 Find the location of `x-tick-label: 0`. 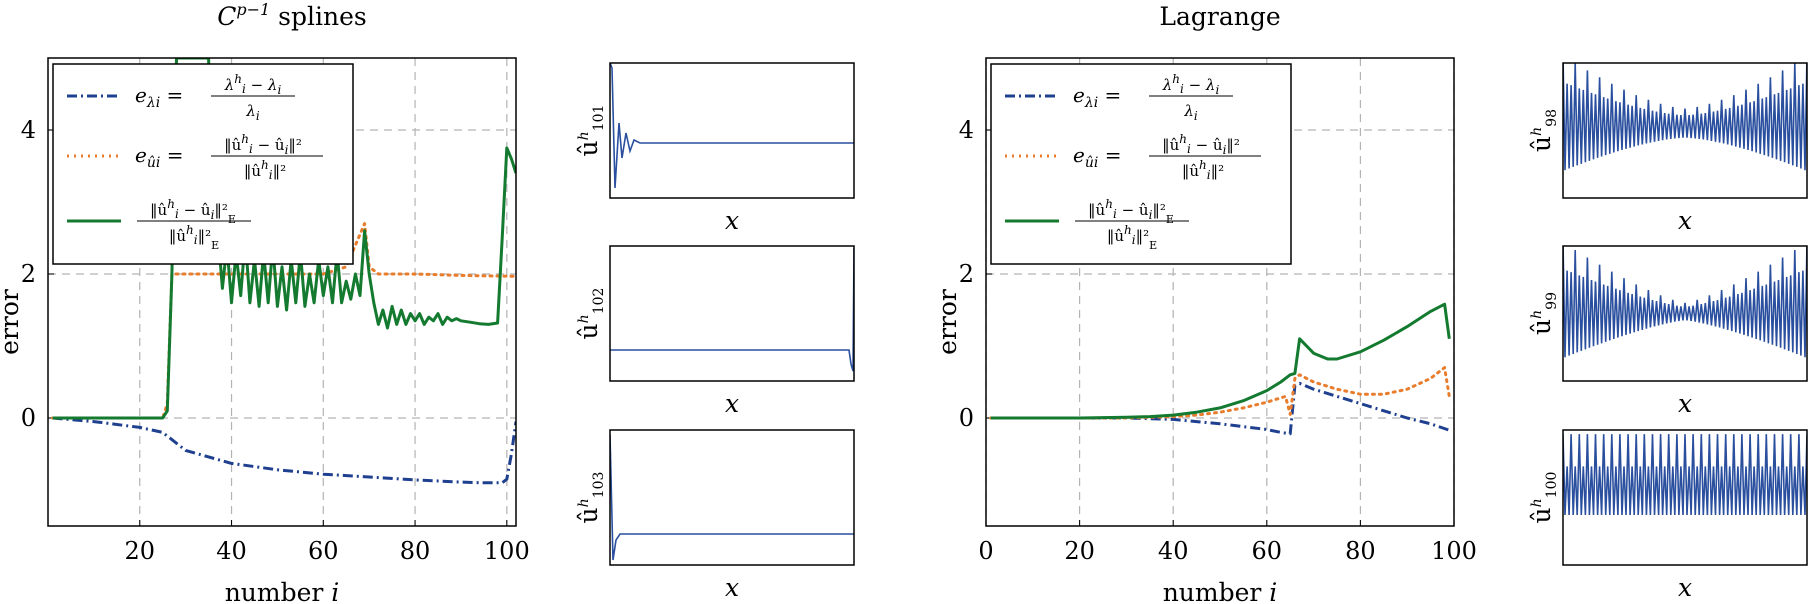

x-tick-label: 0 is located at coordinates (985, 551).